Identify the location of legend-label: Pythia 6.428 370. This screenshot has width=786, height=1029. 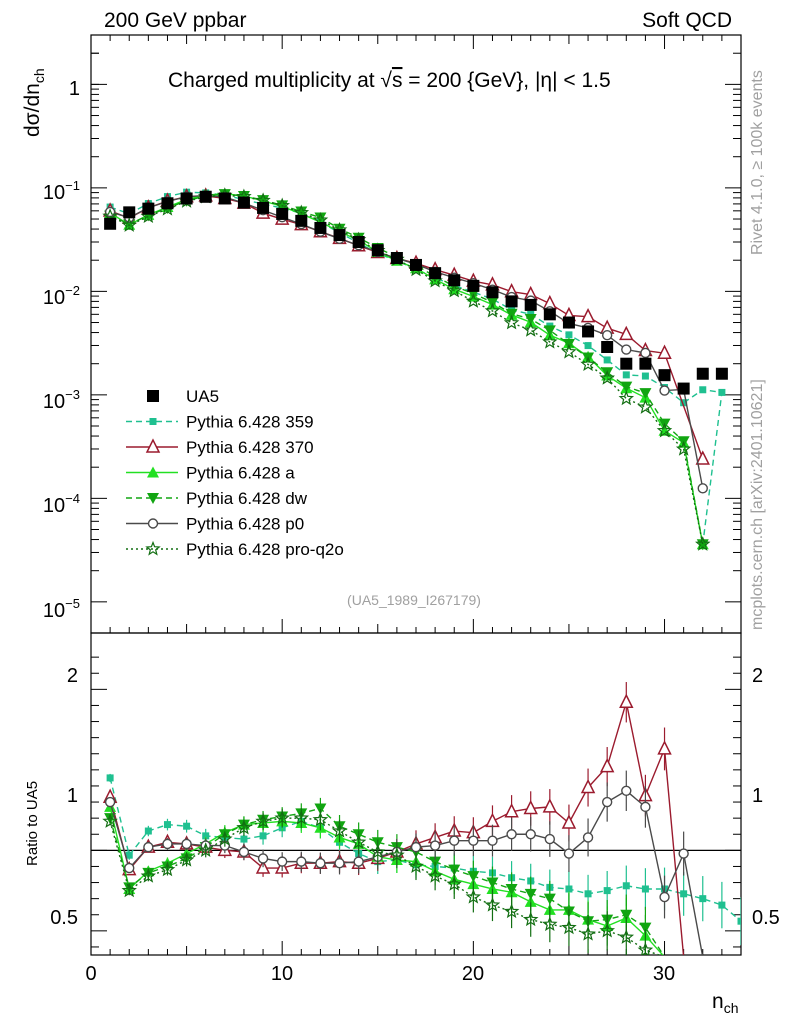
(250, 447).